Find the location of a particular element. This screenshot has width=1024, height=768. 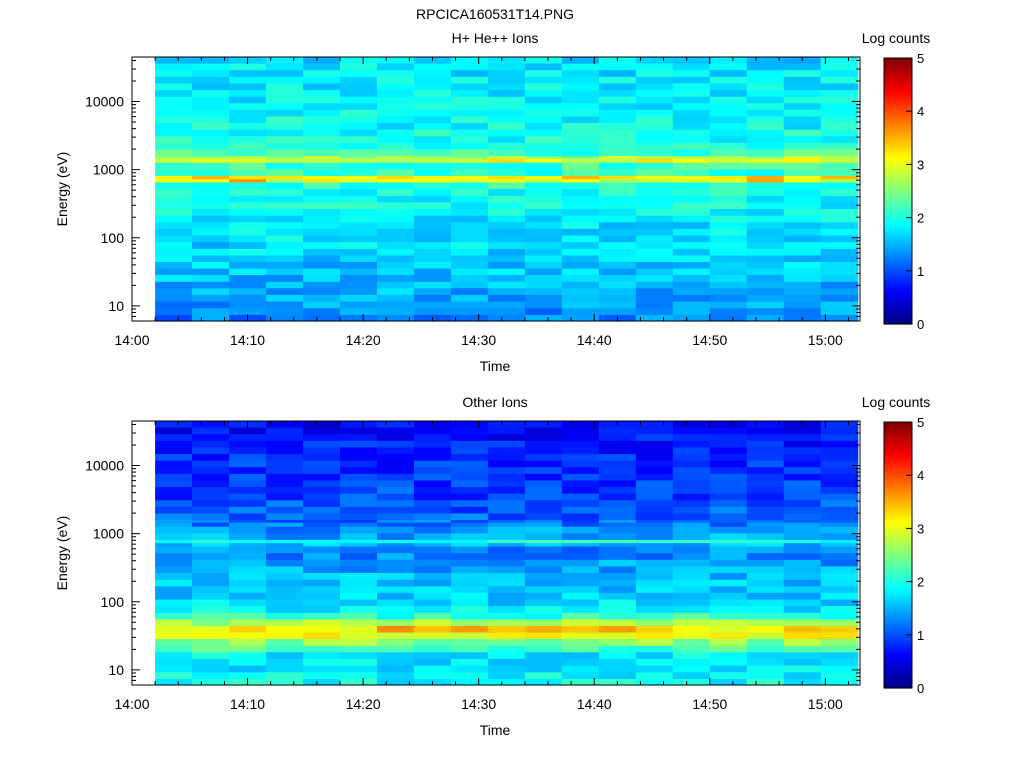

x-tick-label: 15:00 is located at coordinates (825, 340).